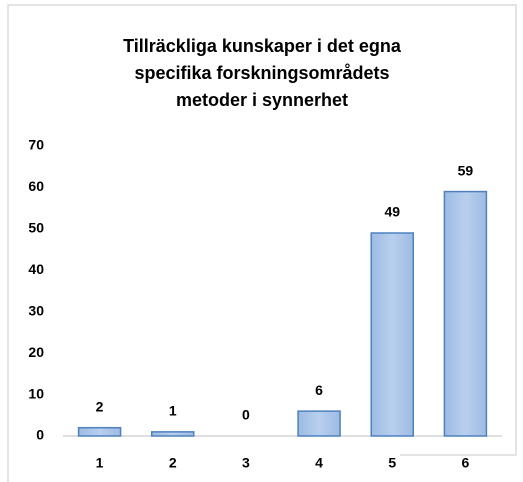  What do you see at coordinates (173, 463) in the screenshot?
I see `x-tick-label: 2` at bounding box center [173, 463].